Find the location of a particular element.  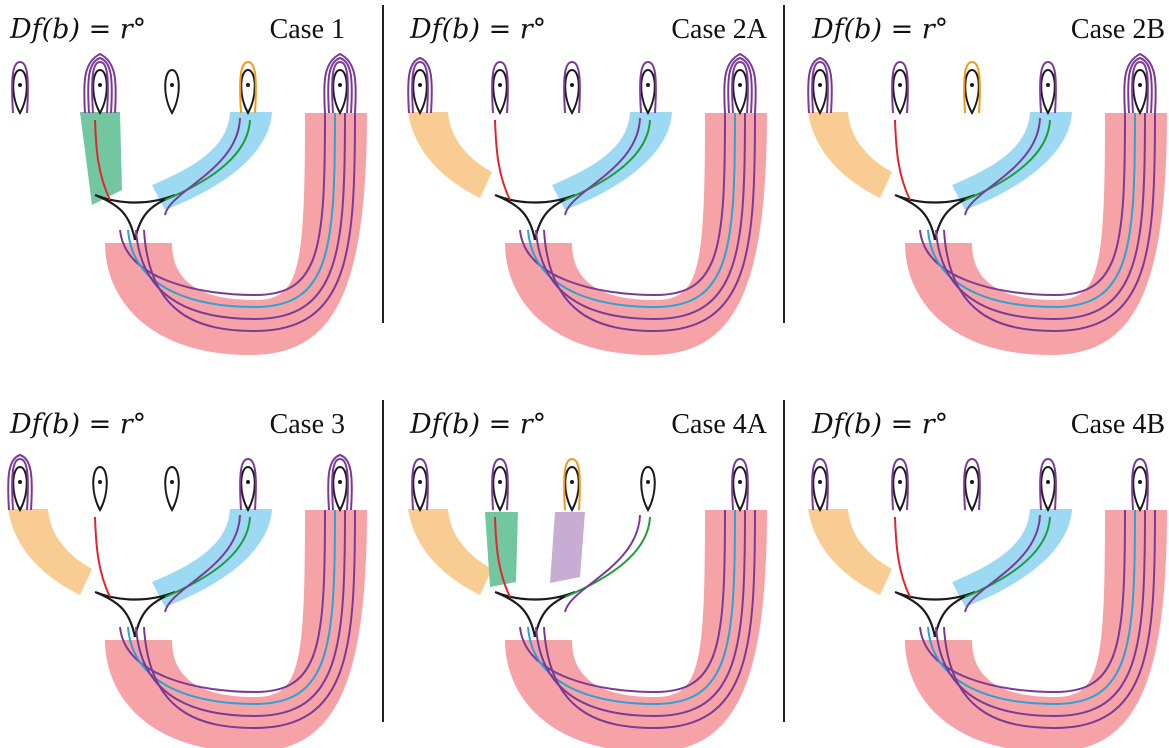

case-panel-2b is located at coordinates (987, 203).